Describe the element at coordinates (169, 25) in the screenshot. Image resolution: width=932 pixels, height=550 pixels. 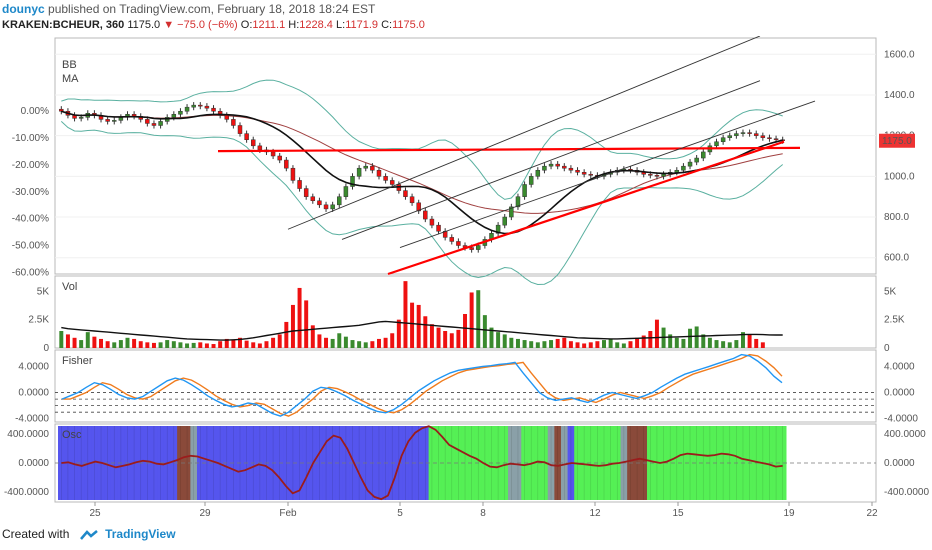
I see `down-arrow-icon: ▼` at that location.